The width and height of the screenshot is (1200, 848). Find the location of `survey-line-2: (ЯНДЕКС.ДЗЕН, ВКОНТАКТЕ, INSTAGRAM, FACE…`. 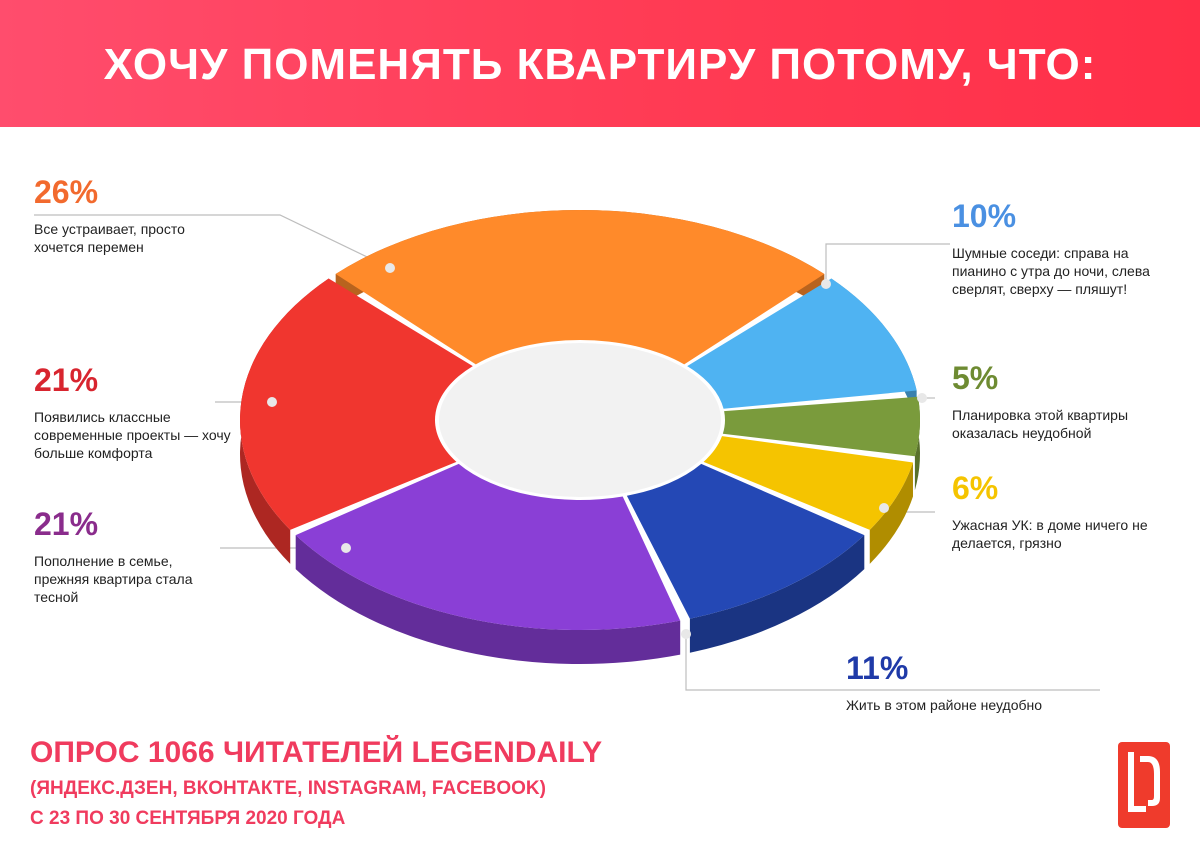

survey-line-2: (ЯНДЕКС.ДЗЕН, ВКОНТАКТЕ, INSTAGRAM, FACE… is located at coordinates (288, 788).